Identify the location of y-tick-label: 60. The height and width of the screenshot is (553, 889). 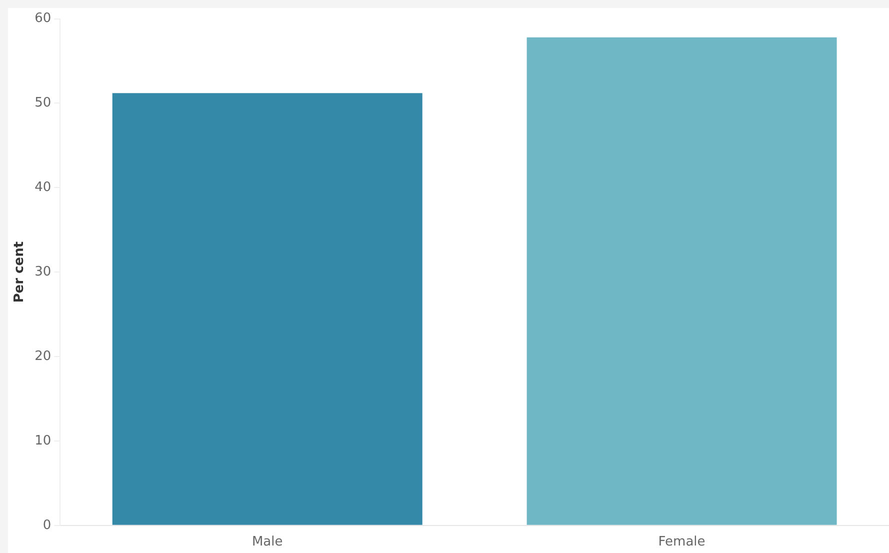
(43, 18).